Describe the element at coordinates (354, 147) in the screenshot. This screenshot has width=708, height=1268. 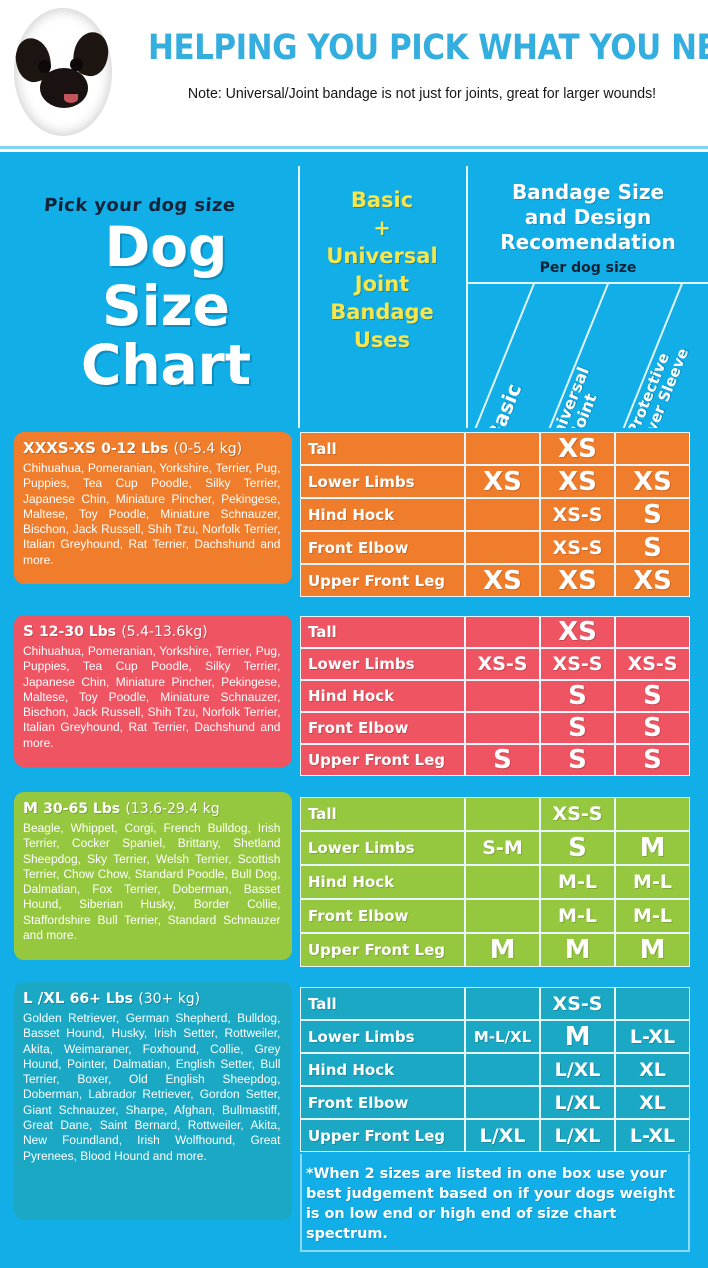
I see `banner-divider` at that location.